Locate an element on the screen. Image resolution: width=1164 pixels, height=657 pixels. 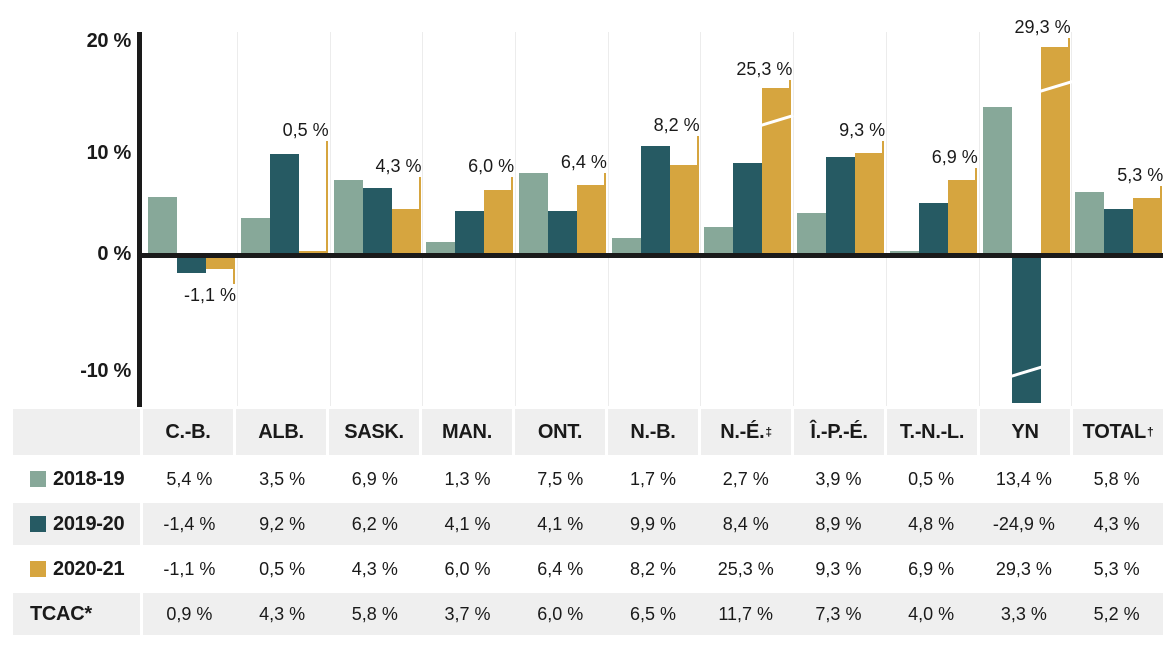
header-label: T.-N.-L. is located at coordinates (932, 431).